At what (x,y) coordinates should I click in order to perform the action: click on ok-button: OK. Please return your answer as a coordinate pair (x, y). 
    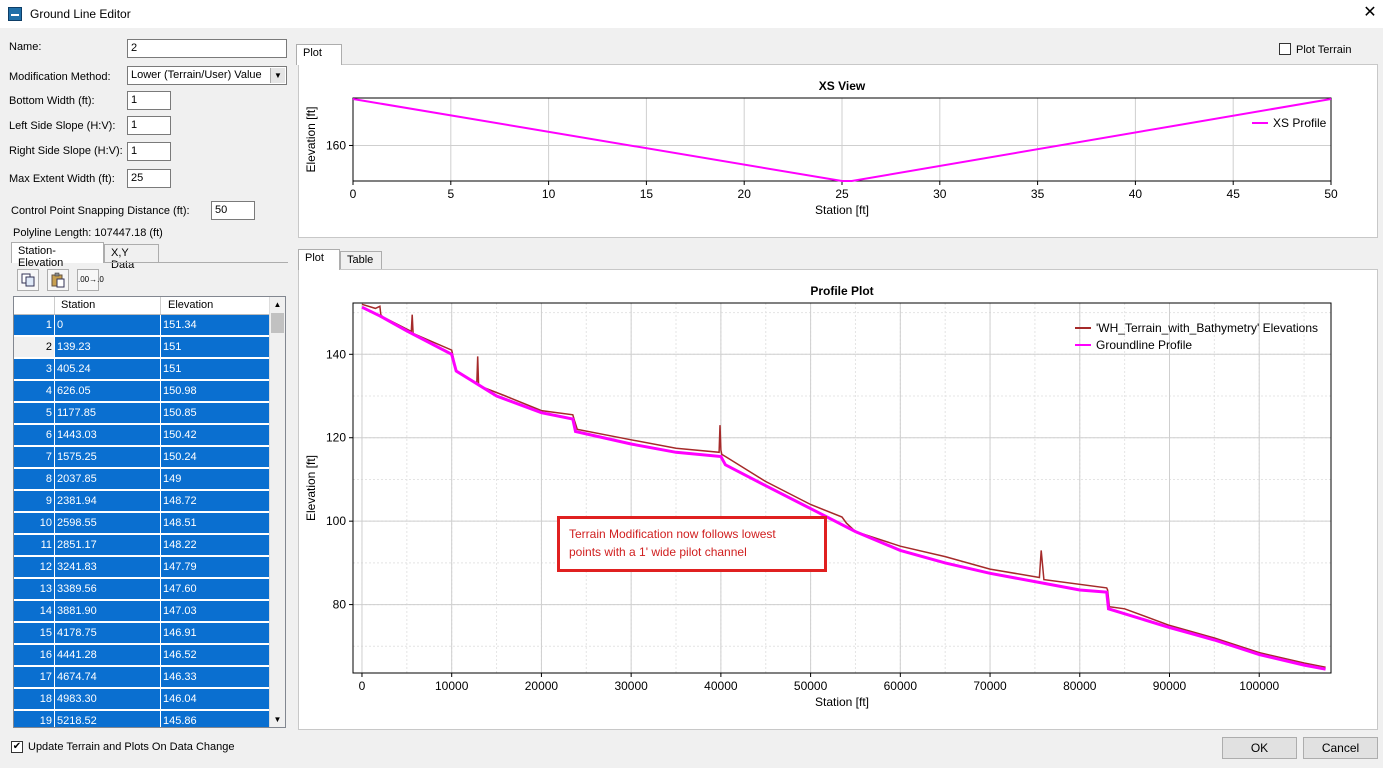
    Looking at the image, I should click on (1259, 748).